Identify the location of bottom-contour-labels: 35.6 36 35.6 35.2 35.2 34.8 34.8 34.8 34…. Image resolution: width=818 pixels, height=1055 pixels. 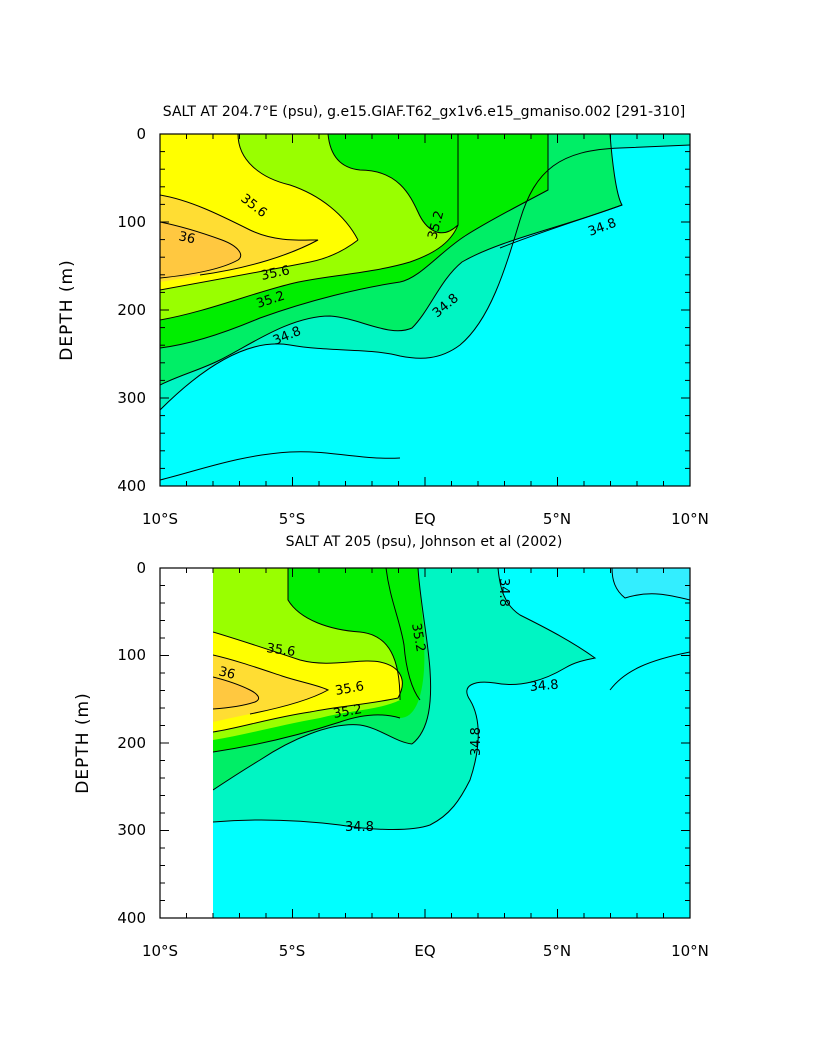
(388, 706).